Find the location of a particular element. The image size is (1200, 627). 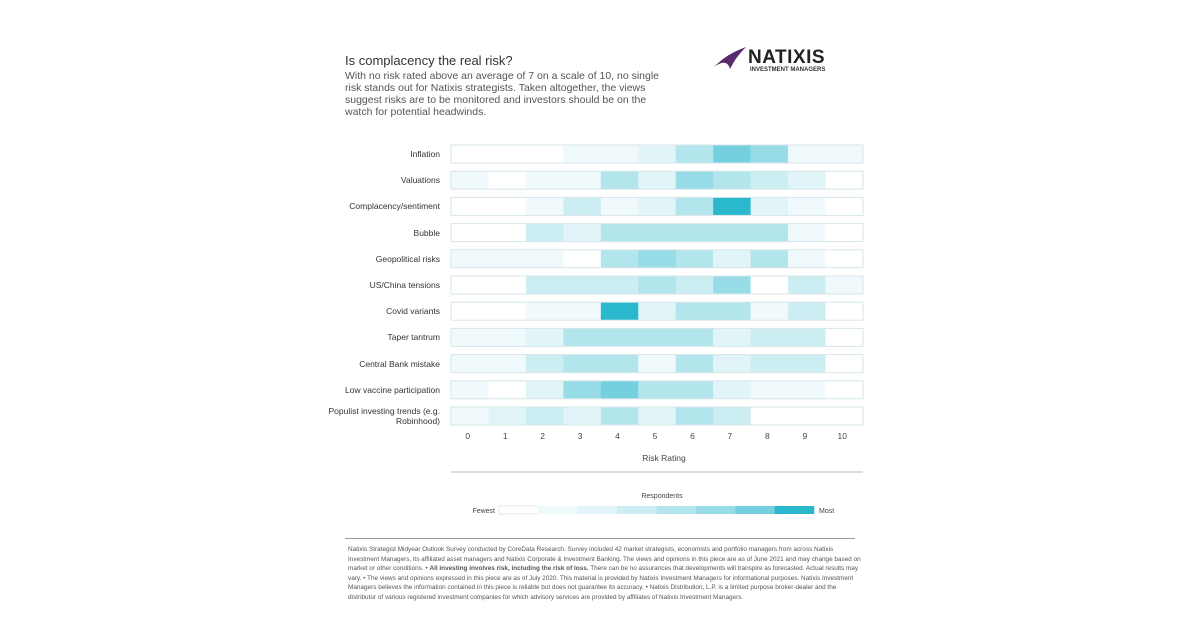

logo-mark is located at coordinates (730, 58).